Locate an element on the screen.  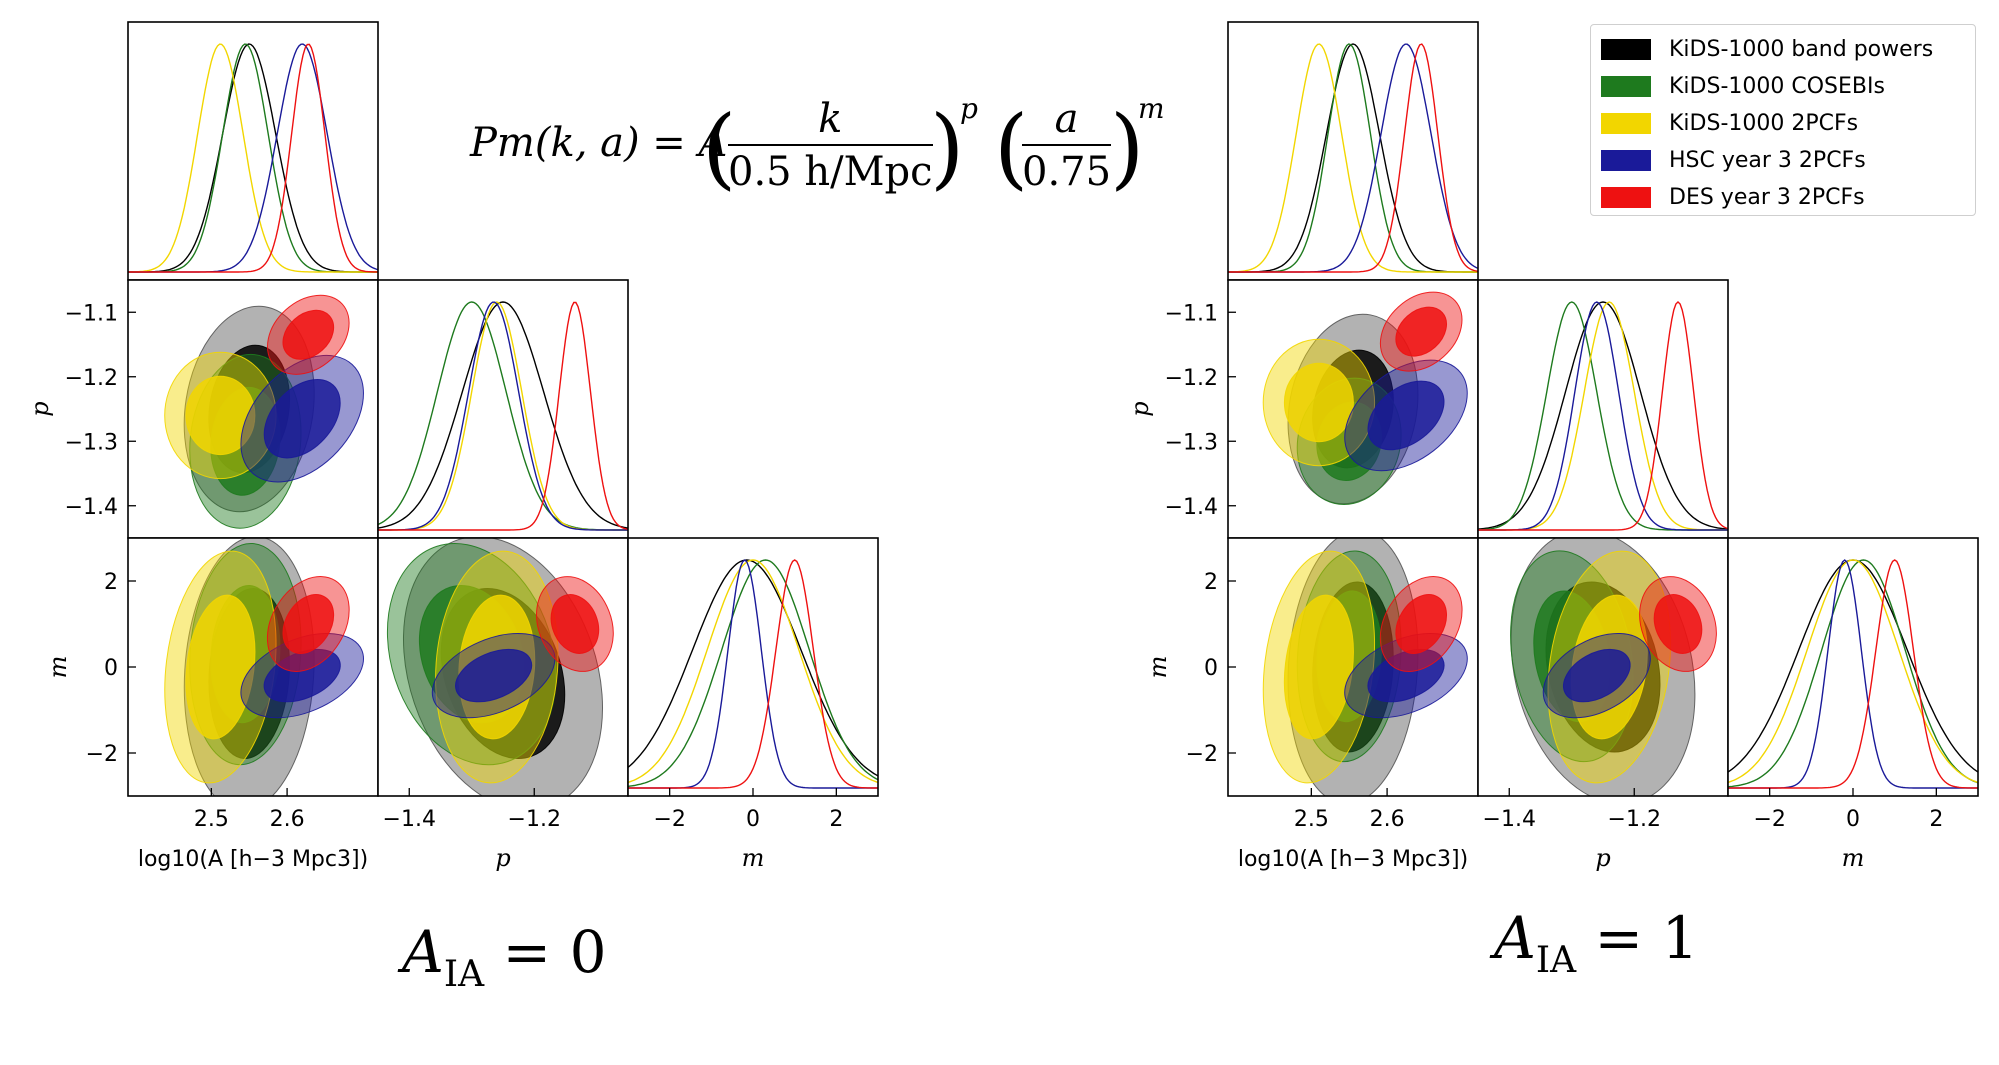
right-panel-title: AIA = 1 is located at coordinates (1596, 942).